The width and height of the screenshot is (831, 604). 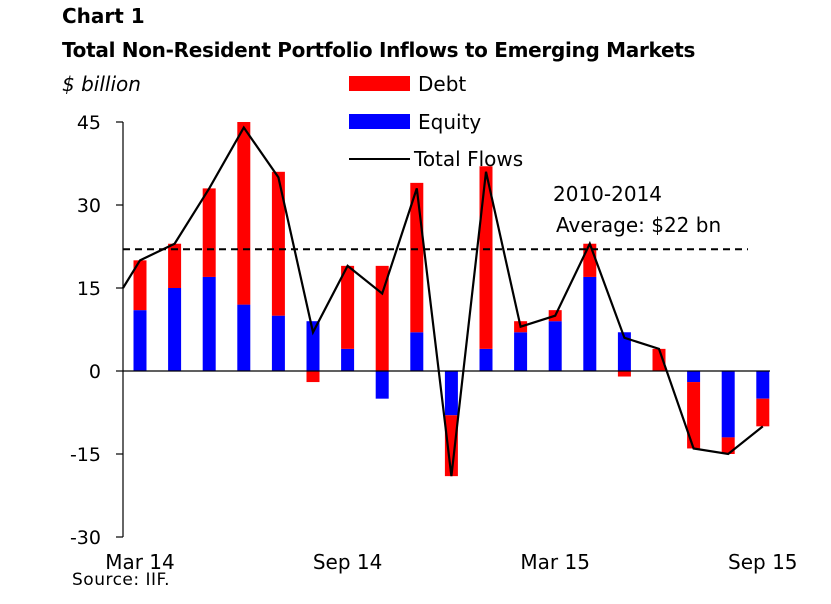 What do you see at coordinates (638, 225) in the screenshot?
I see `average-label-value: Average: $22 bn` at bounding box center [638, 225].